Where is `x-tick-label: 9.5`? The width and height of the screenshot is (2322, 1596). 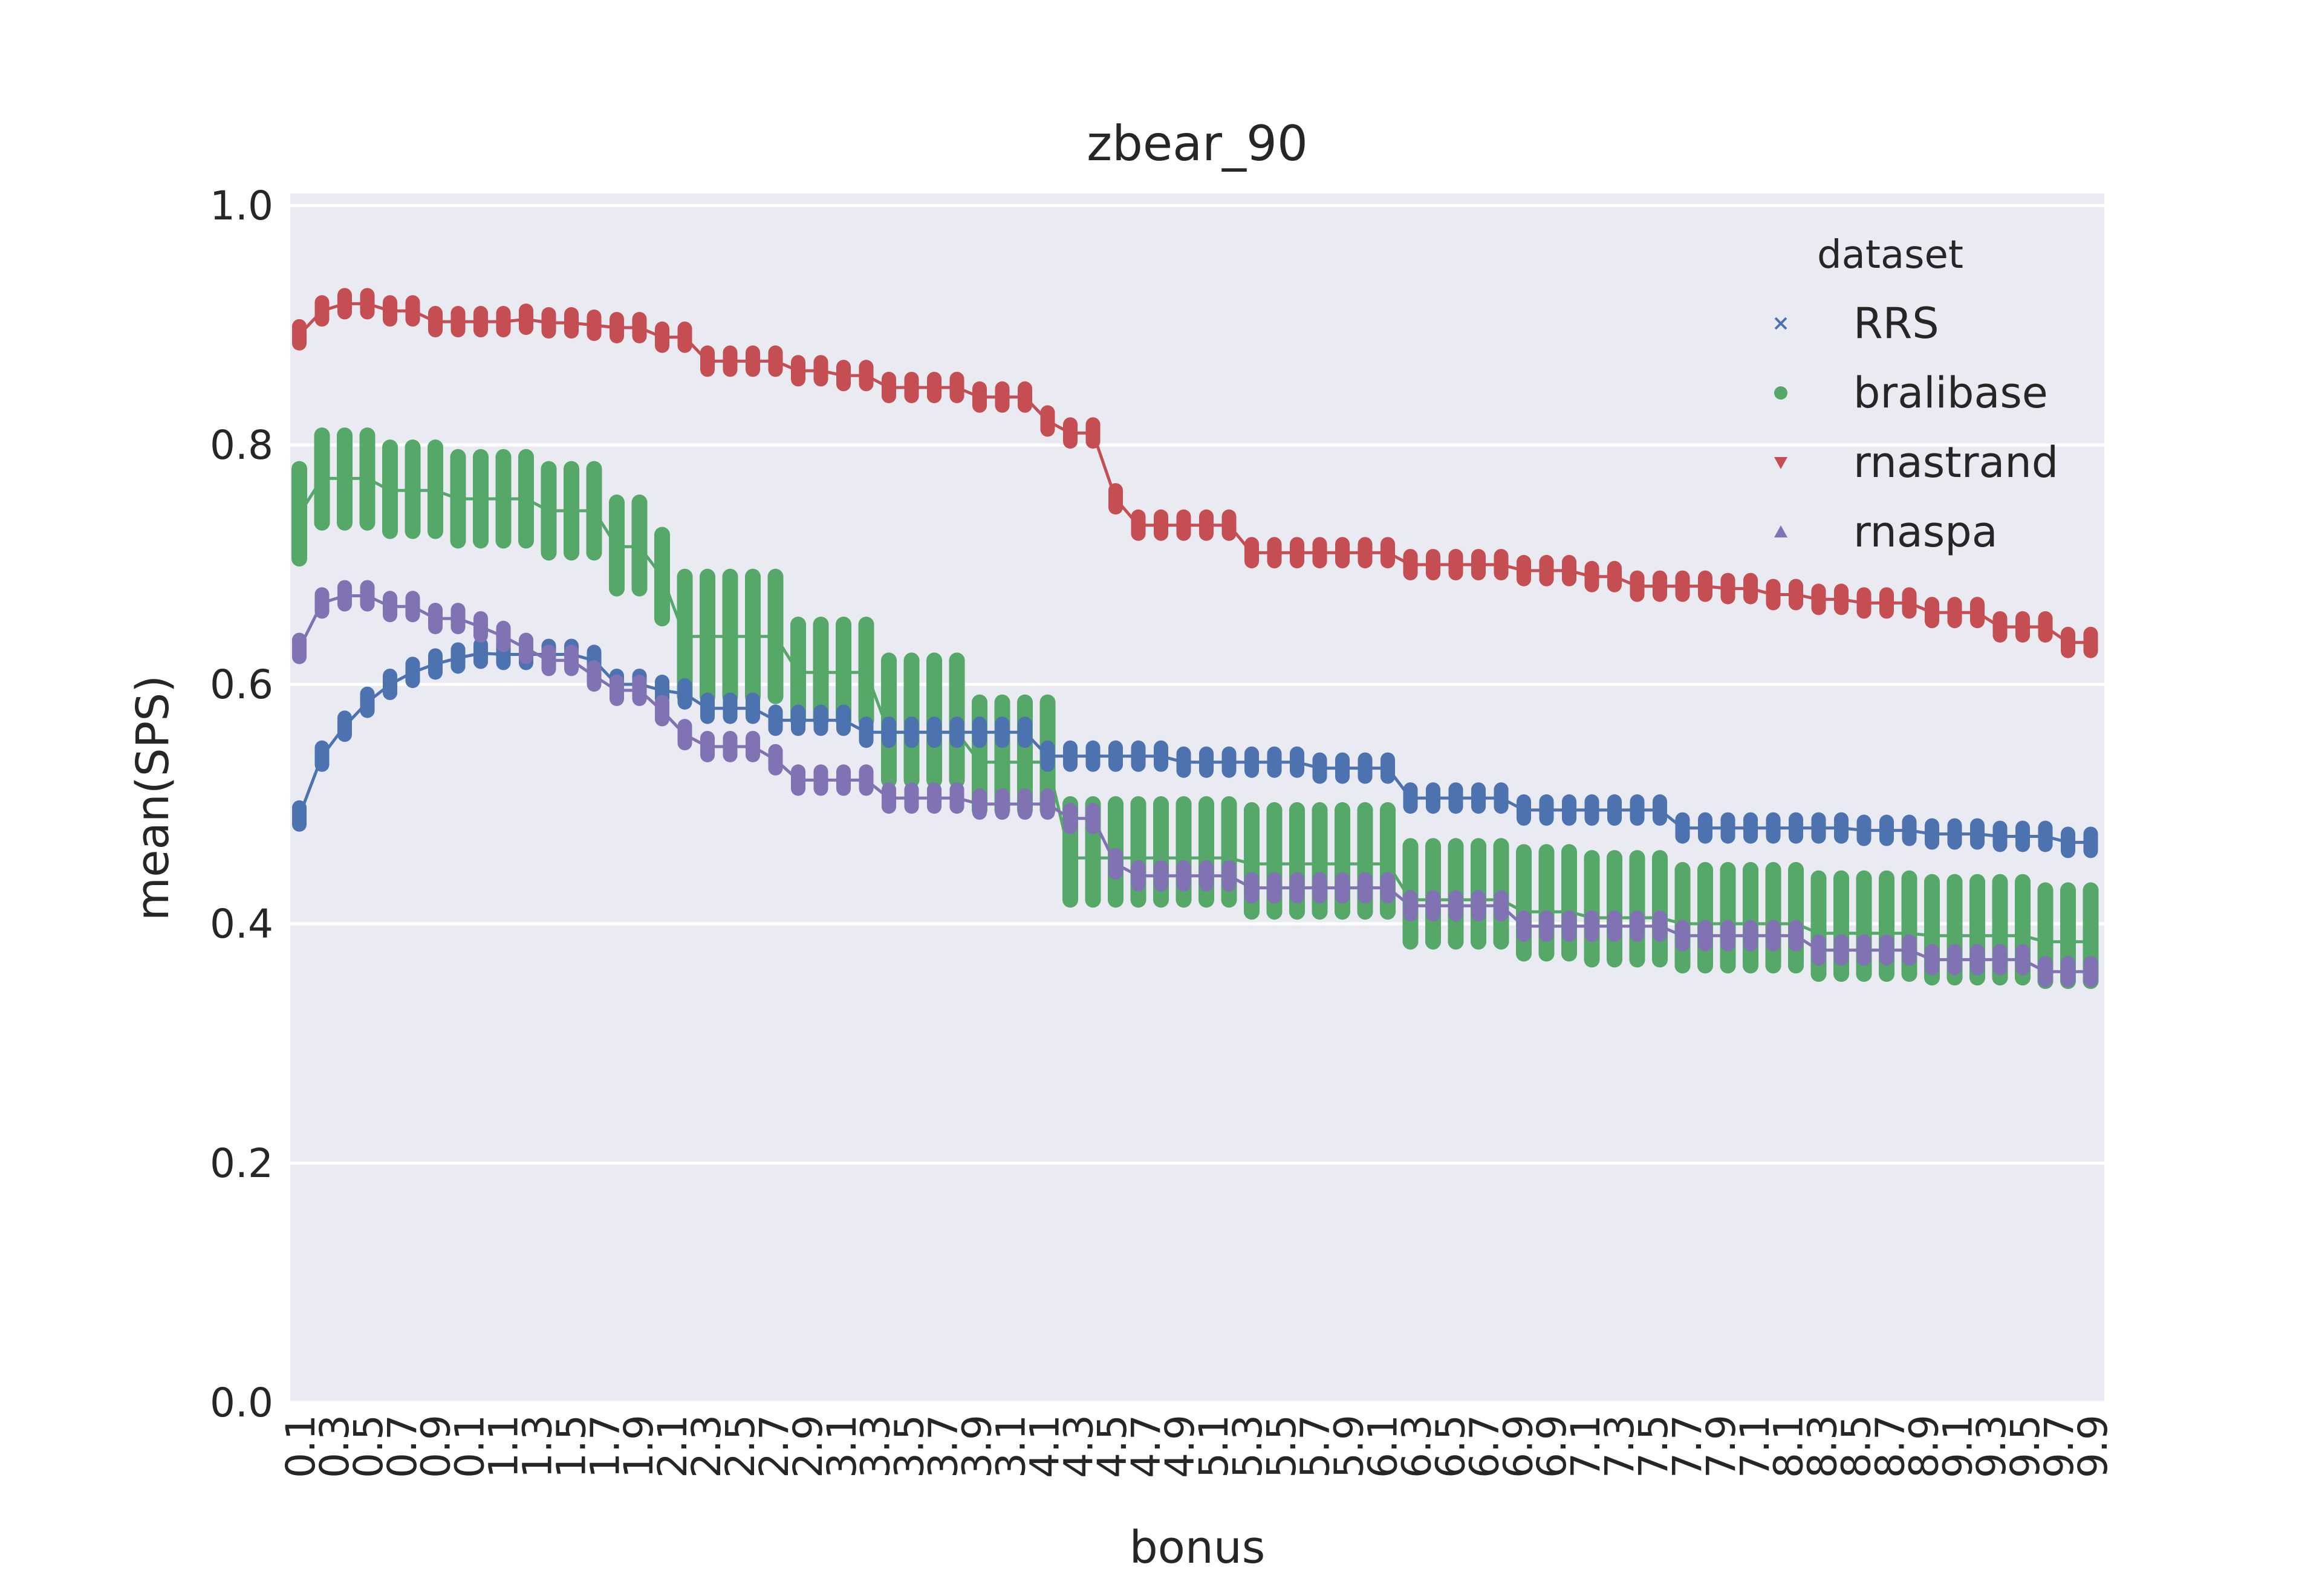 x-tick-label: 9.5 is located at coordinates (2025, 1446).